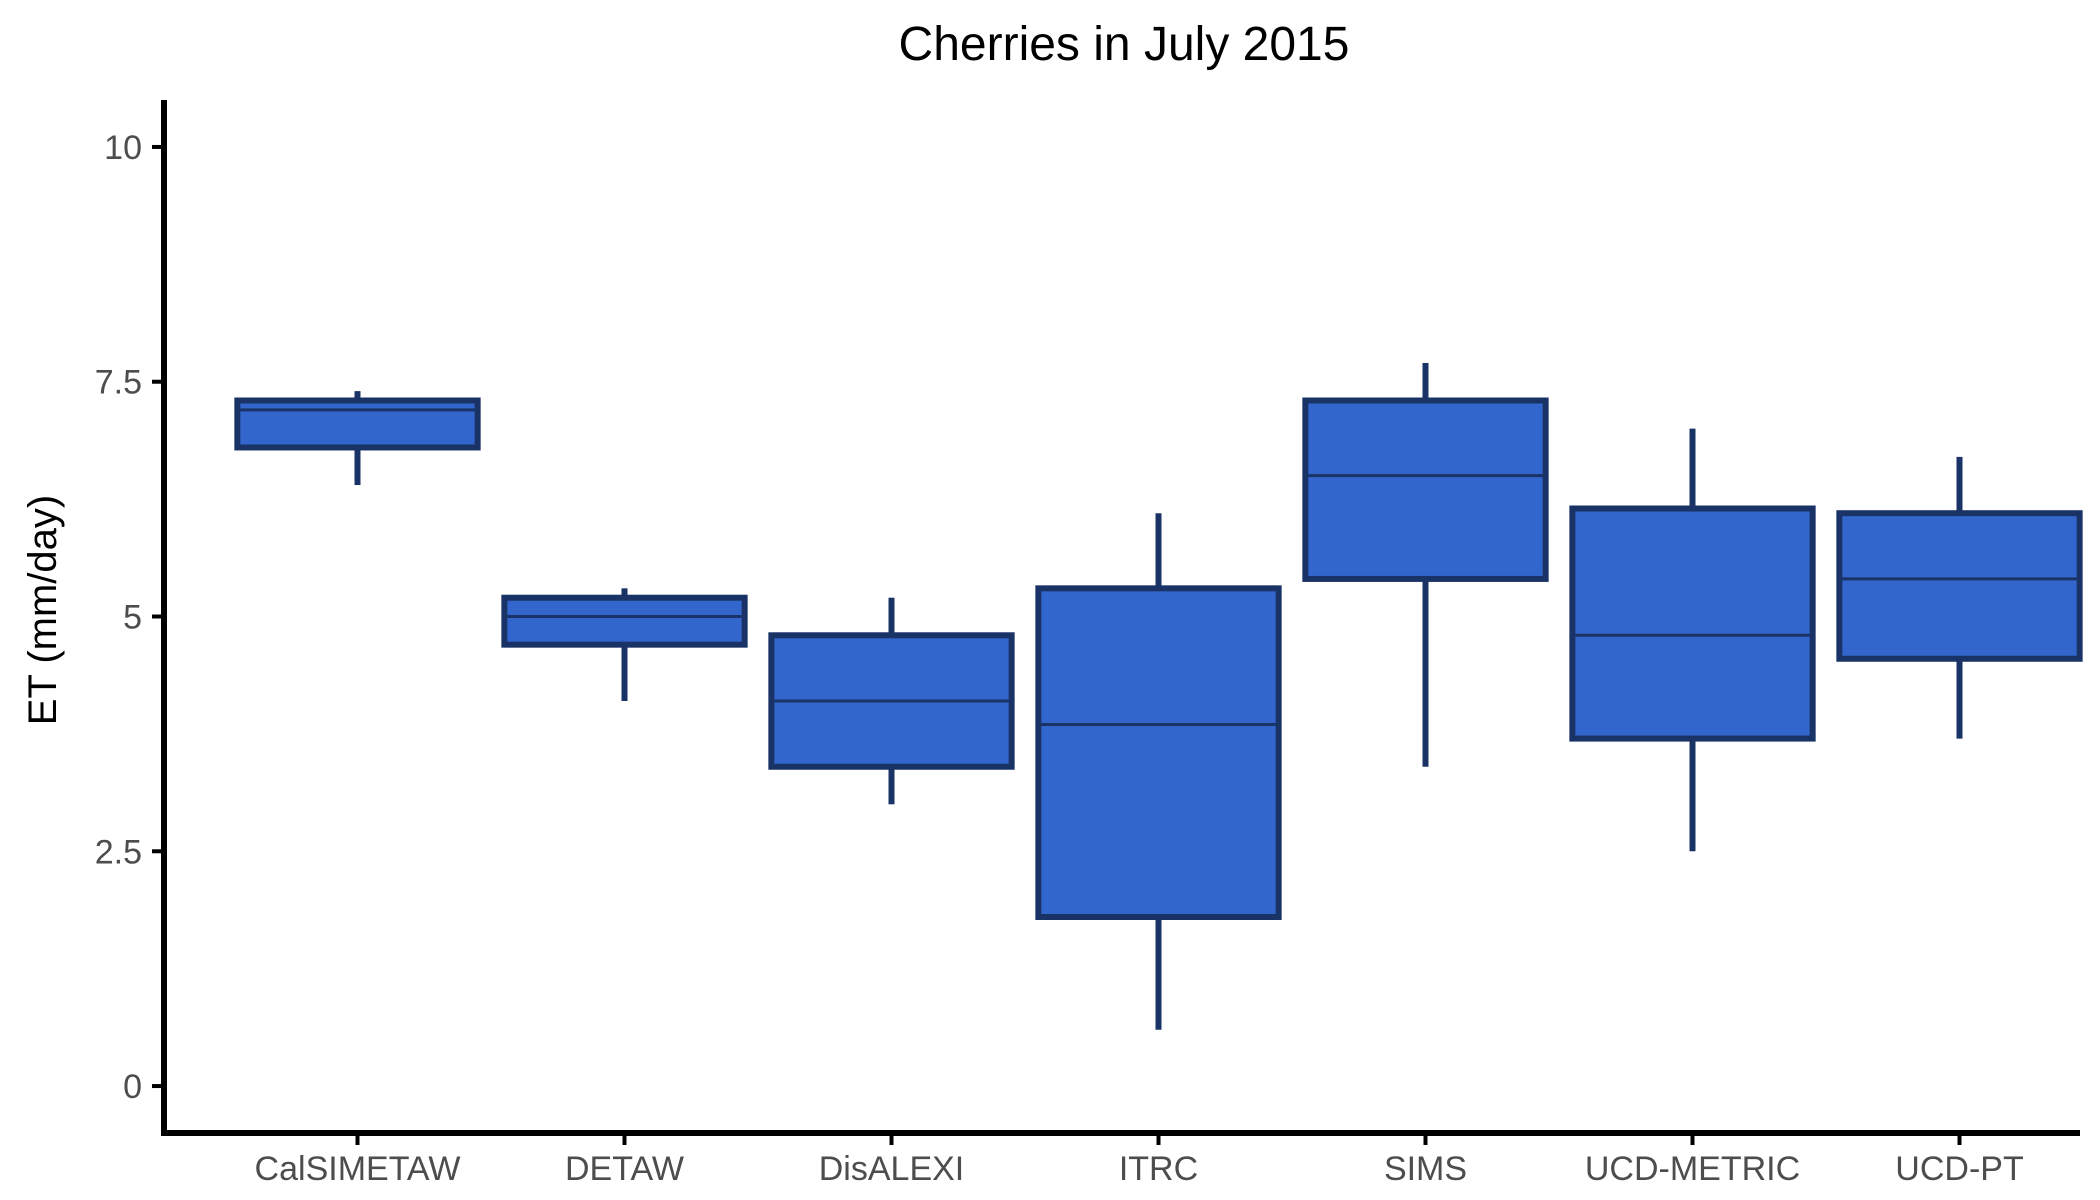 The height and width of the screenshot is (1200, 2100). Describe the element at coordinates (624, 1169) in the screenshot. I see `x-tick-label: DETAW` at that location.